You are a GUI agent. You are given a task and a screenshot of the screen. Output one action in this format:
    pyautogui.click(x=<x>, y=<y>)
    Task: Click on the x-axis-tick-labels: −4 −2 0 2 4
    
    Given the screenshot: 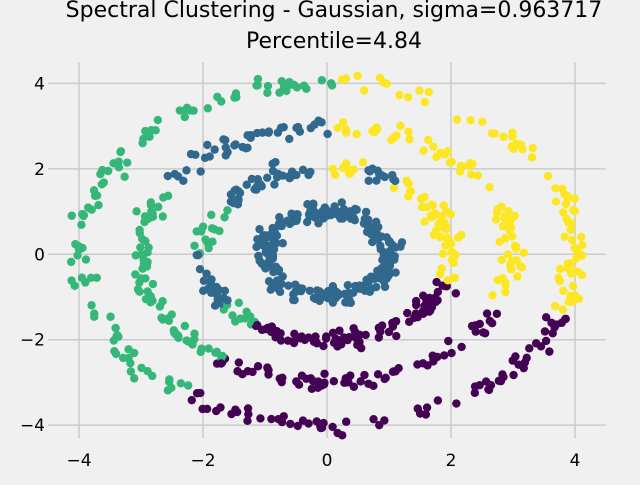 What is the action you would take?
    pyautogui.click(x=323, y=461)
    